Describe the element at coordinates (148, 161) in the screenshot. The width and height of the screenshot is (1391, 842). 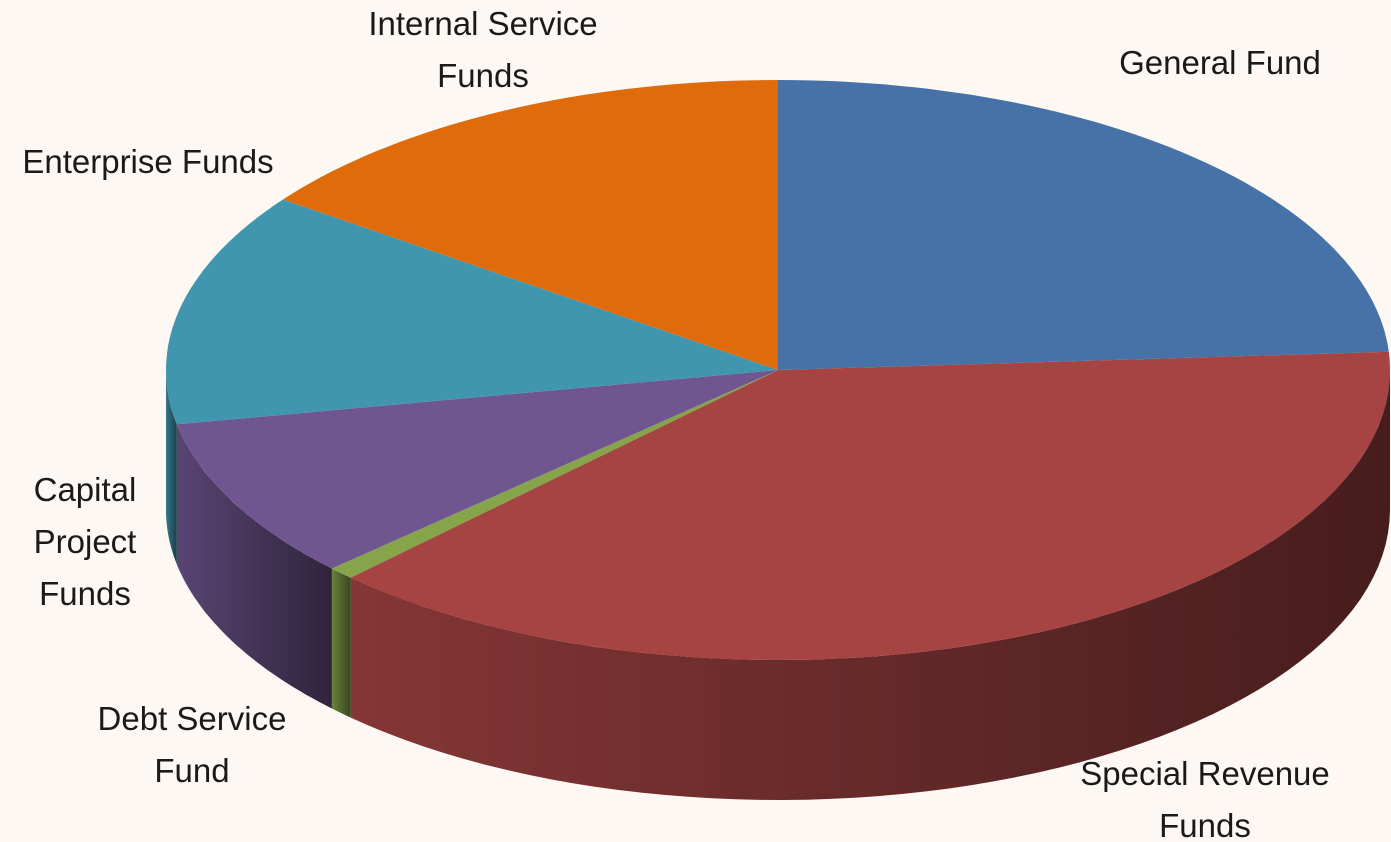
I see `slice-label: Enterprise Funds` at that location.